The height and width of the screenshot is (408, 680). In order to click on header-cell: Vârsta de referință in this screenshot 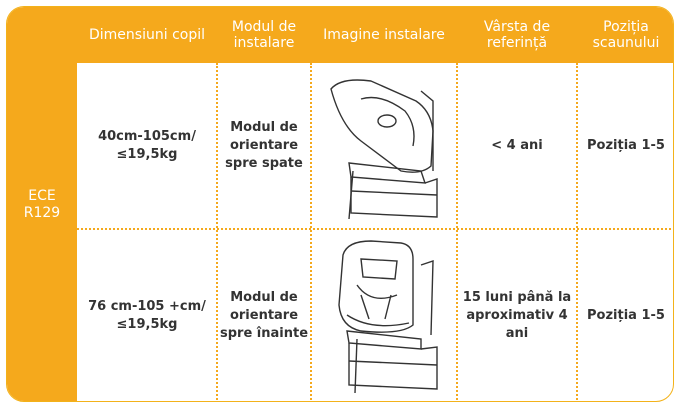, I will do `click(517, 35)`.